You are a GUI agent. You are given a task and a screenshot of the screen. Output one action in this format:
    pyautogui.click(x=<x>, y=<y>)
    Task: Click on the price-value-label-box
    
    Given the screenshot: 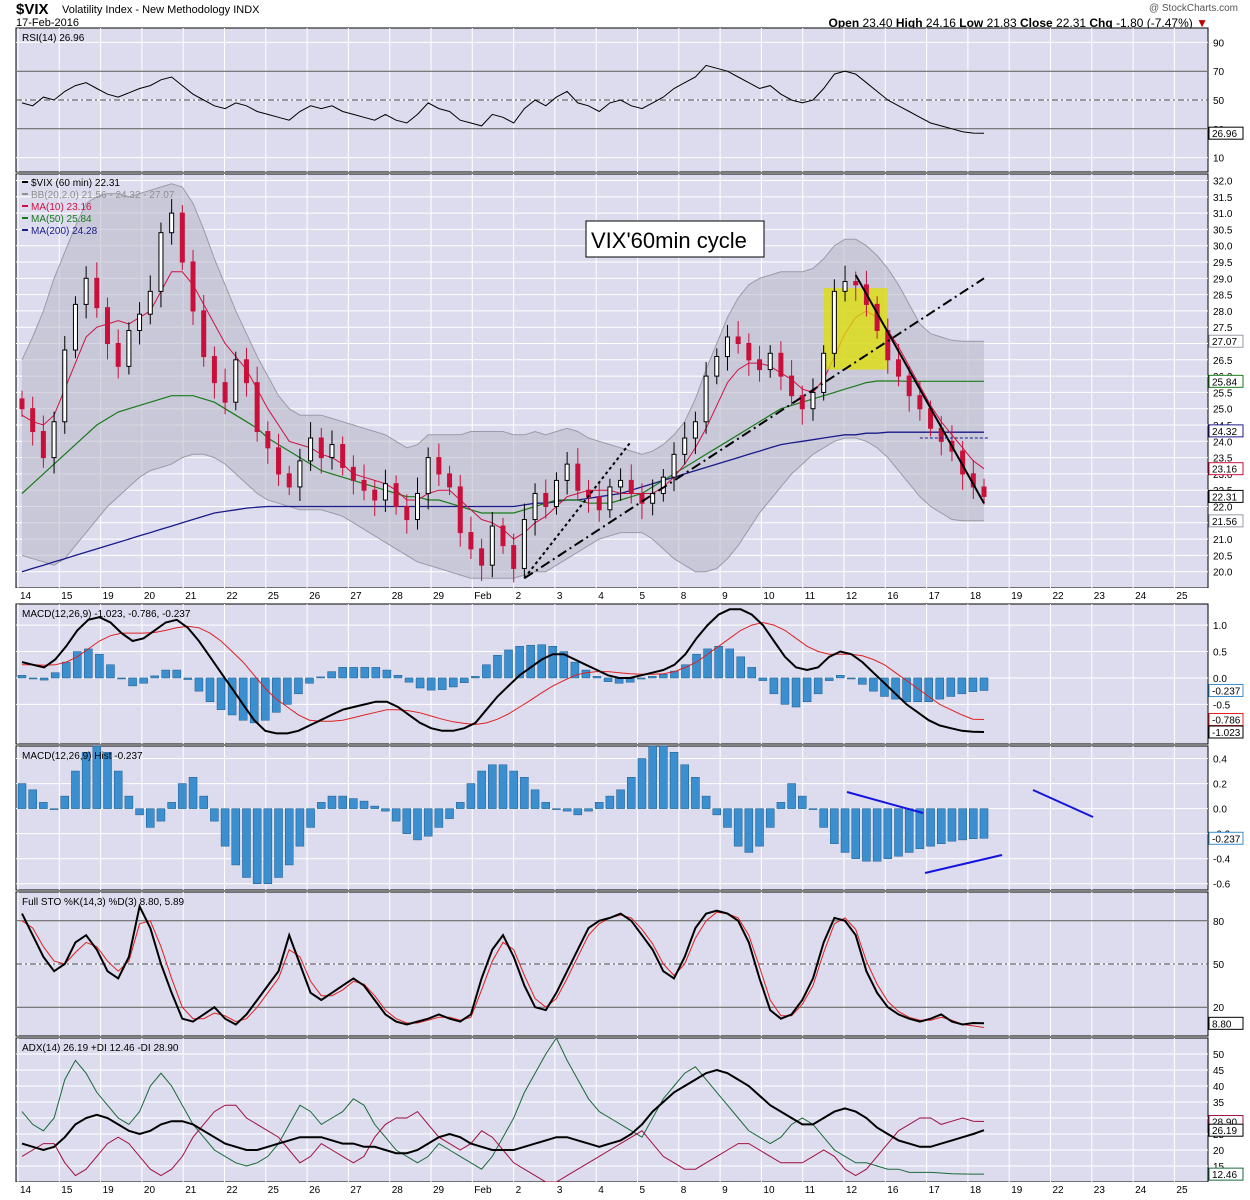 What is the action you would take?
    pyautogui.click(x=1226, y=381)
    